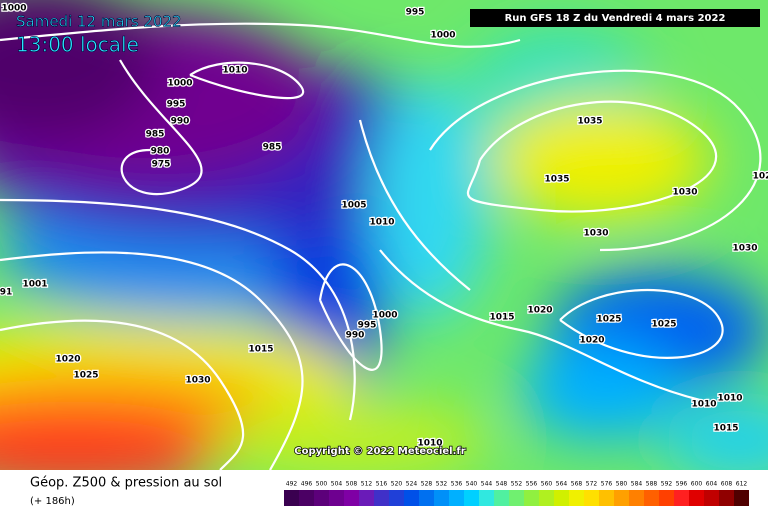 This screenshot has height=516, width=768. Describe the element at coordinates (352, 484) in the screenshot. I see `legend-label: 508` at that location.